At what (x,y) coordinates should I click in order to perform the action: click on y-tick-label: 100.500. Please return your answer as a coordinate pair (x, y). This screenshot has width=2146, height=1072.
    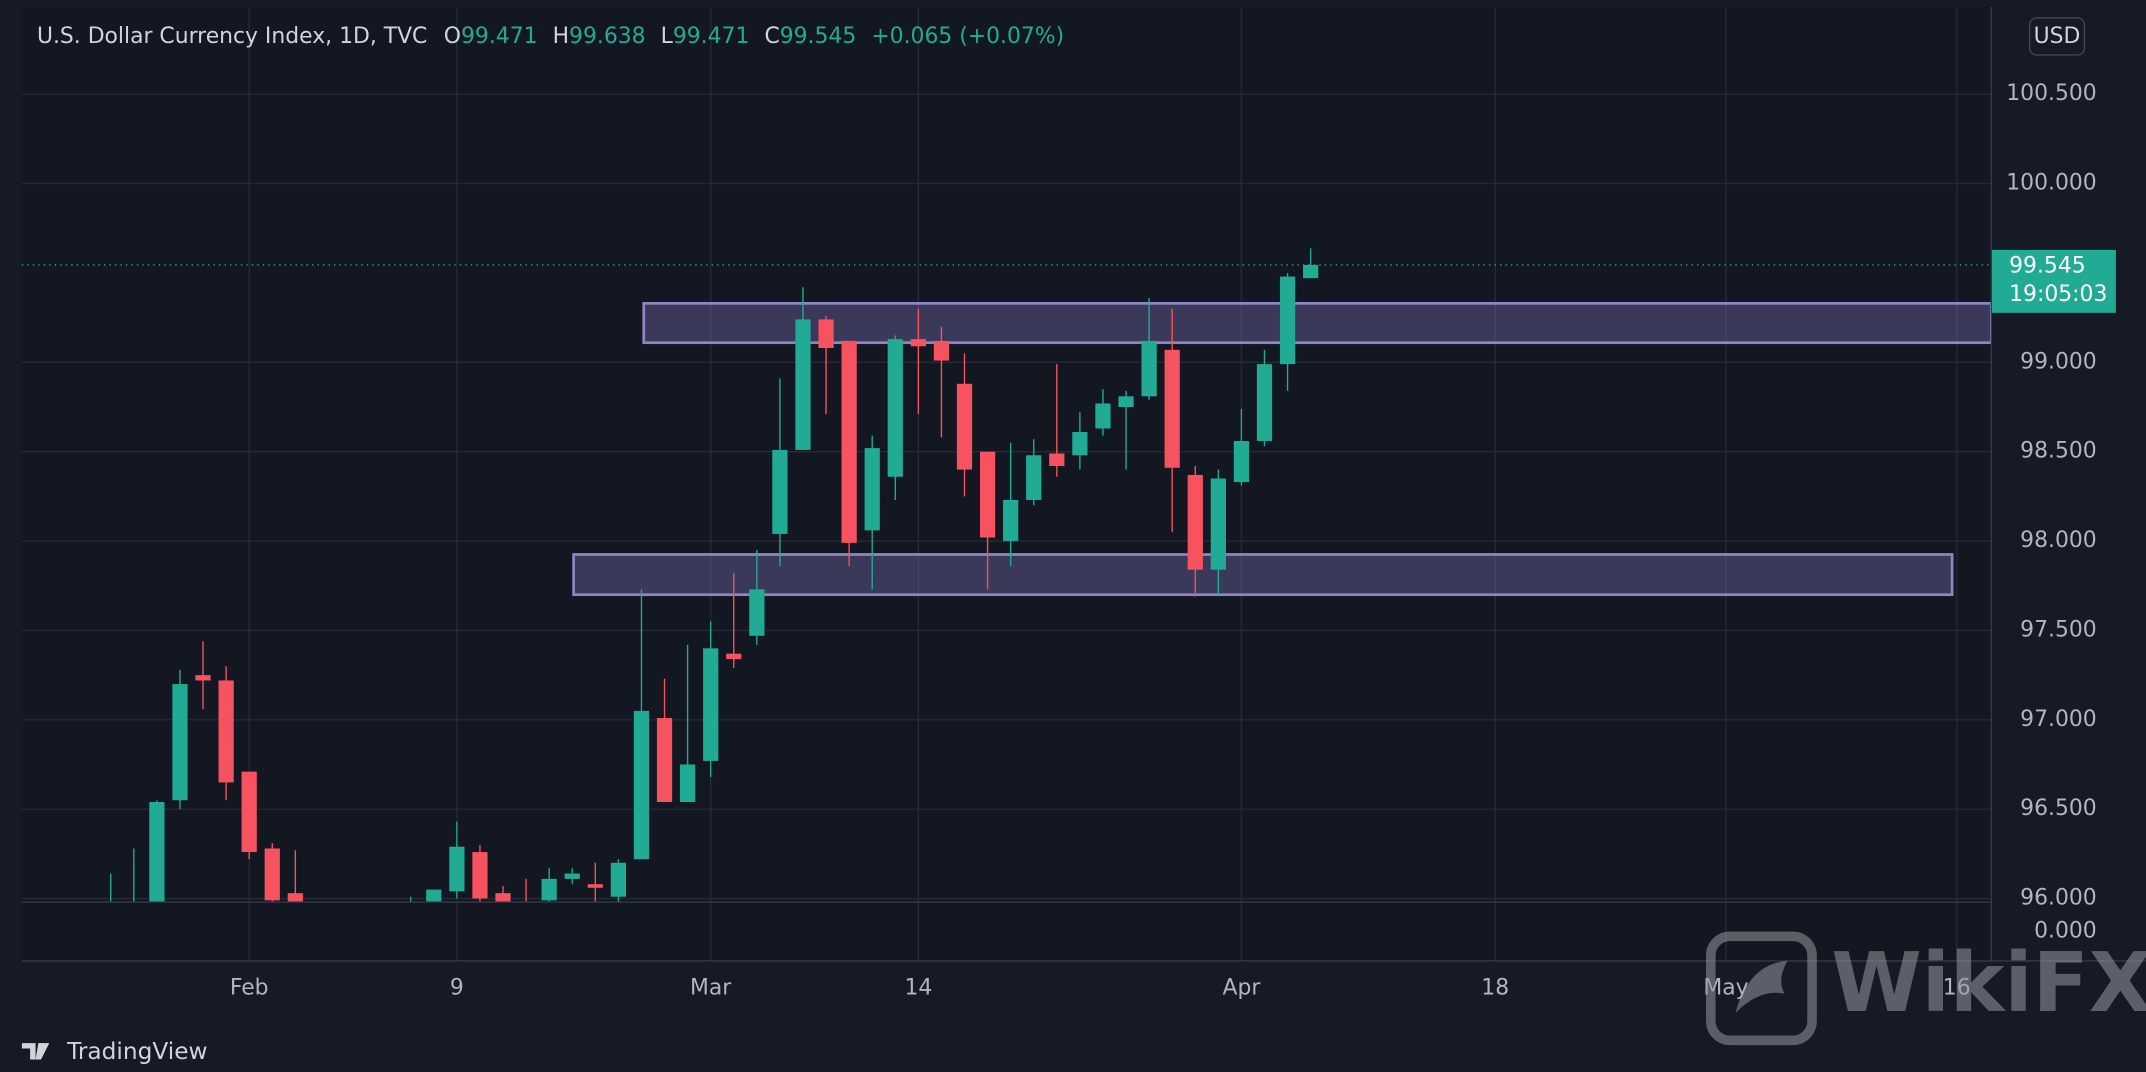
    Looking at the image, I should click on (2051, 93).